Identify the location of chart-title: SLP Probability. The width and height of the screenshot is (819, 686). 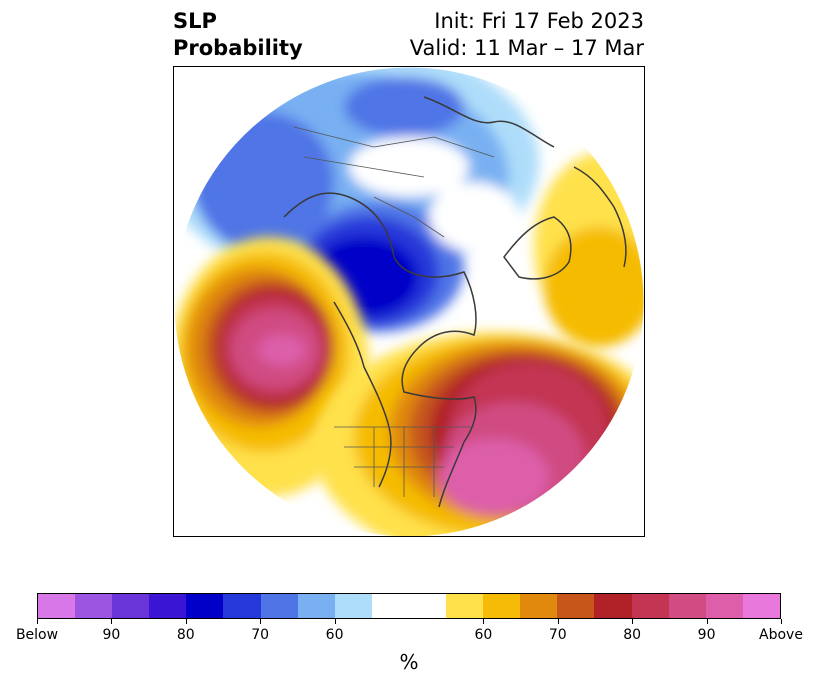
(238, 35).